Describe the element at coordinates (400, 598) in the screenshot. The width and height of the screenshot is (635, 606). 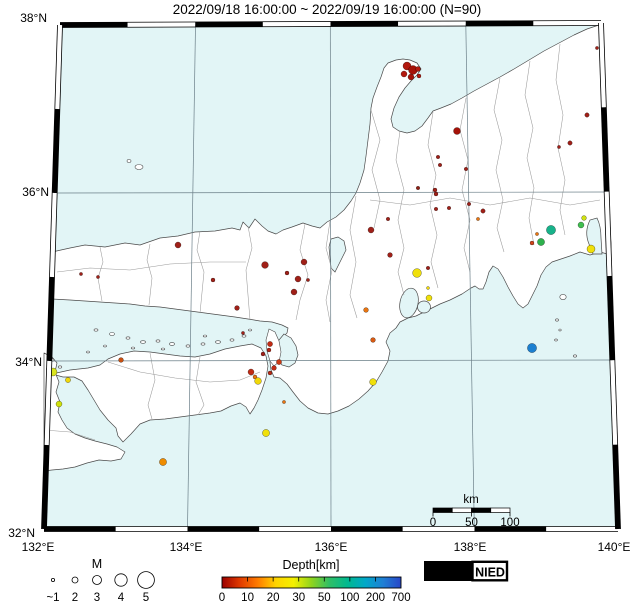
I see `colorbar-tick-label: 700` at that location.